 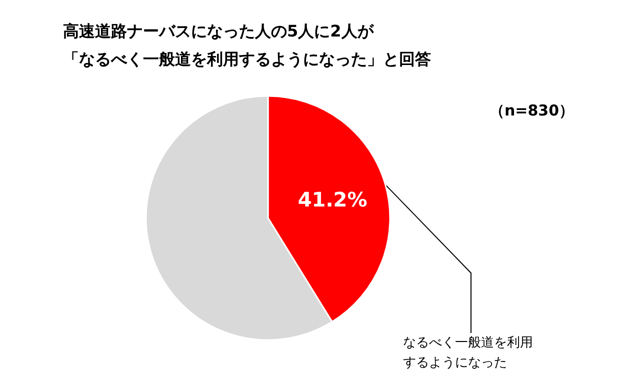 What do you see at coordinates (247, 59) in the screenshot?
I see `chart-subtitle: 「なるべく一般道を利用するようになった」と回答` at bounding box center [247, 59].